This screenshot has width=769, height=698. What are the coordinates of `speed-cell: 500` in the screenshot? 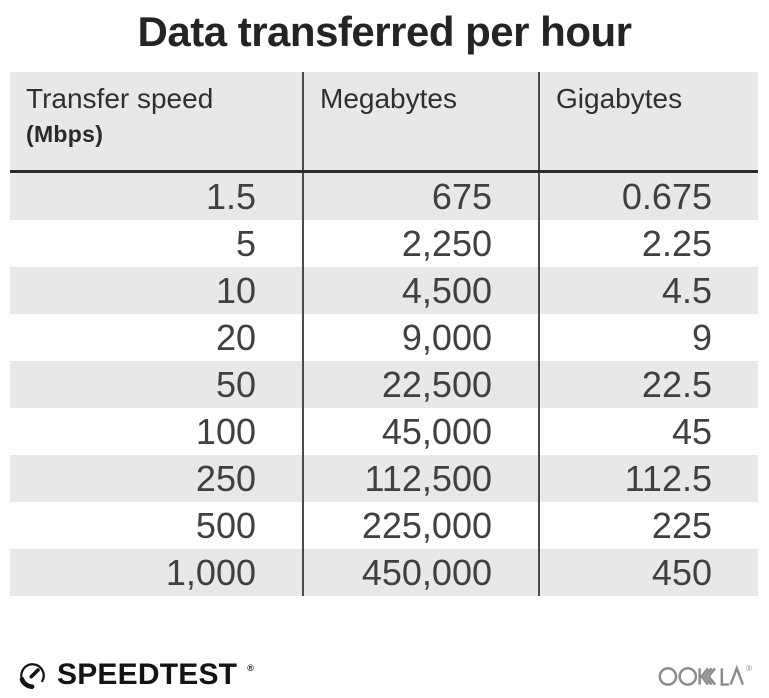 It's located at (225, 525).